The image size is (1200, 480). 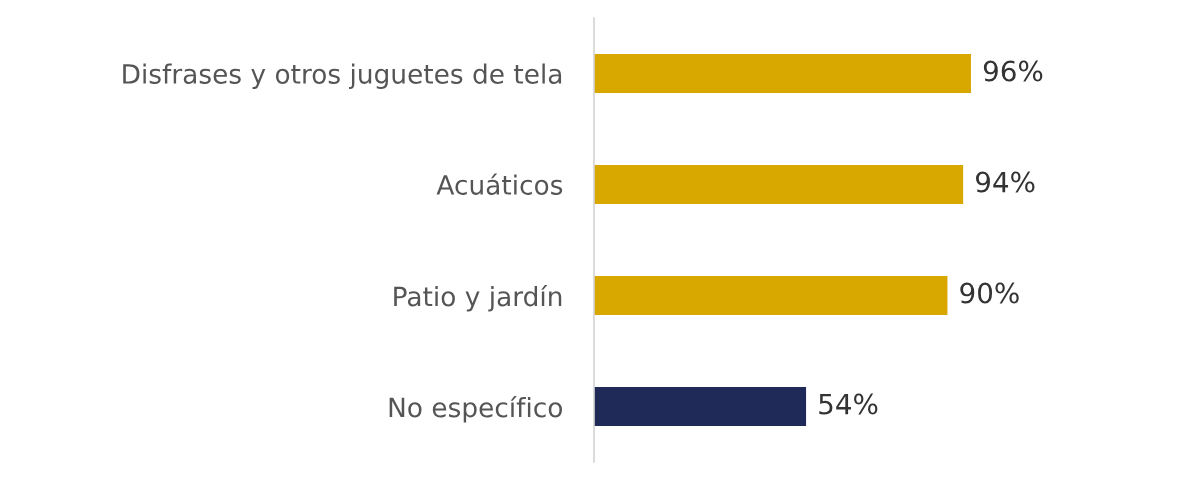 I want to click on data-label: 96%, so click(x=1013, y=71).